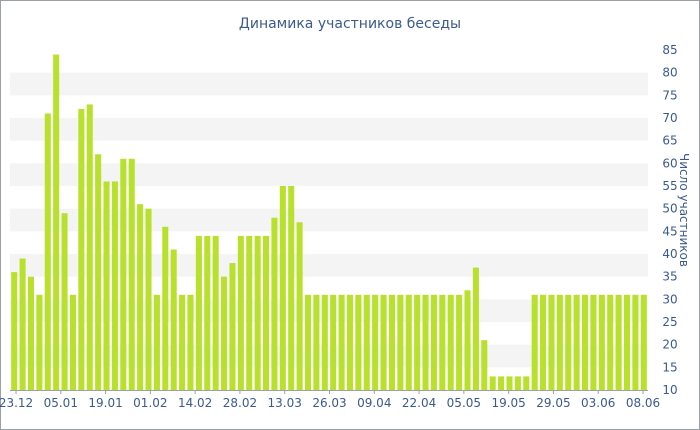  What do you see at coordinates (374, 403) in the screenshot?
I see `x-tick-label: 09.04` at bounding box center [374, 403].